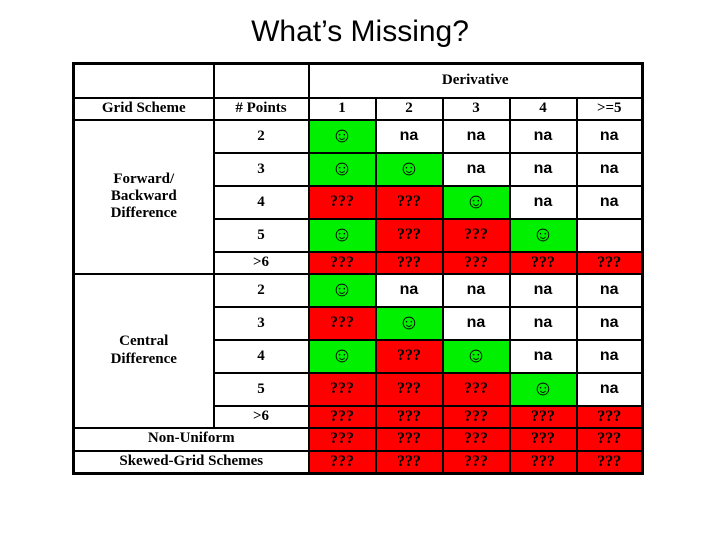  What do you see at coordinates (543, 108) in the screenshot?
I see `col-header-derivative-4: 4` at bounding box center [543, 108].